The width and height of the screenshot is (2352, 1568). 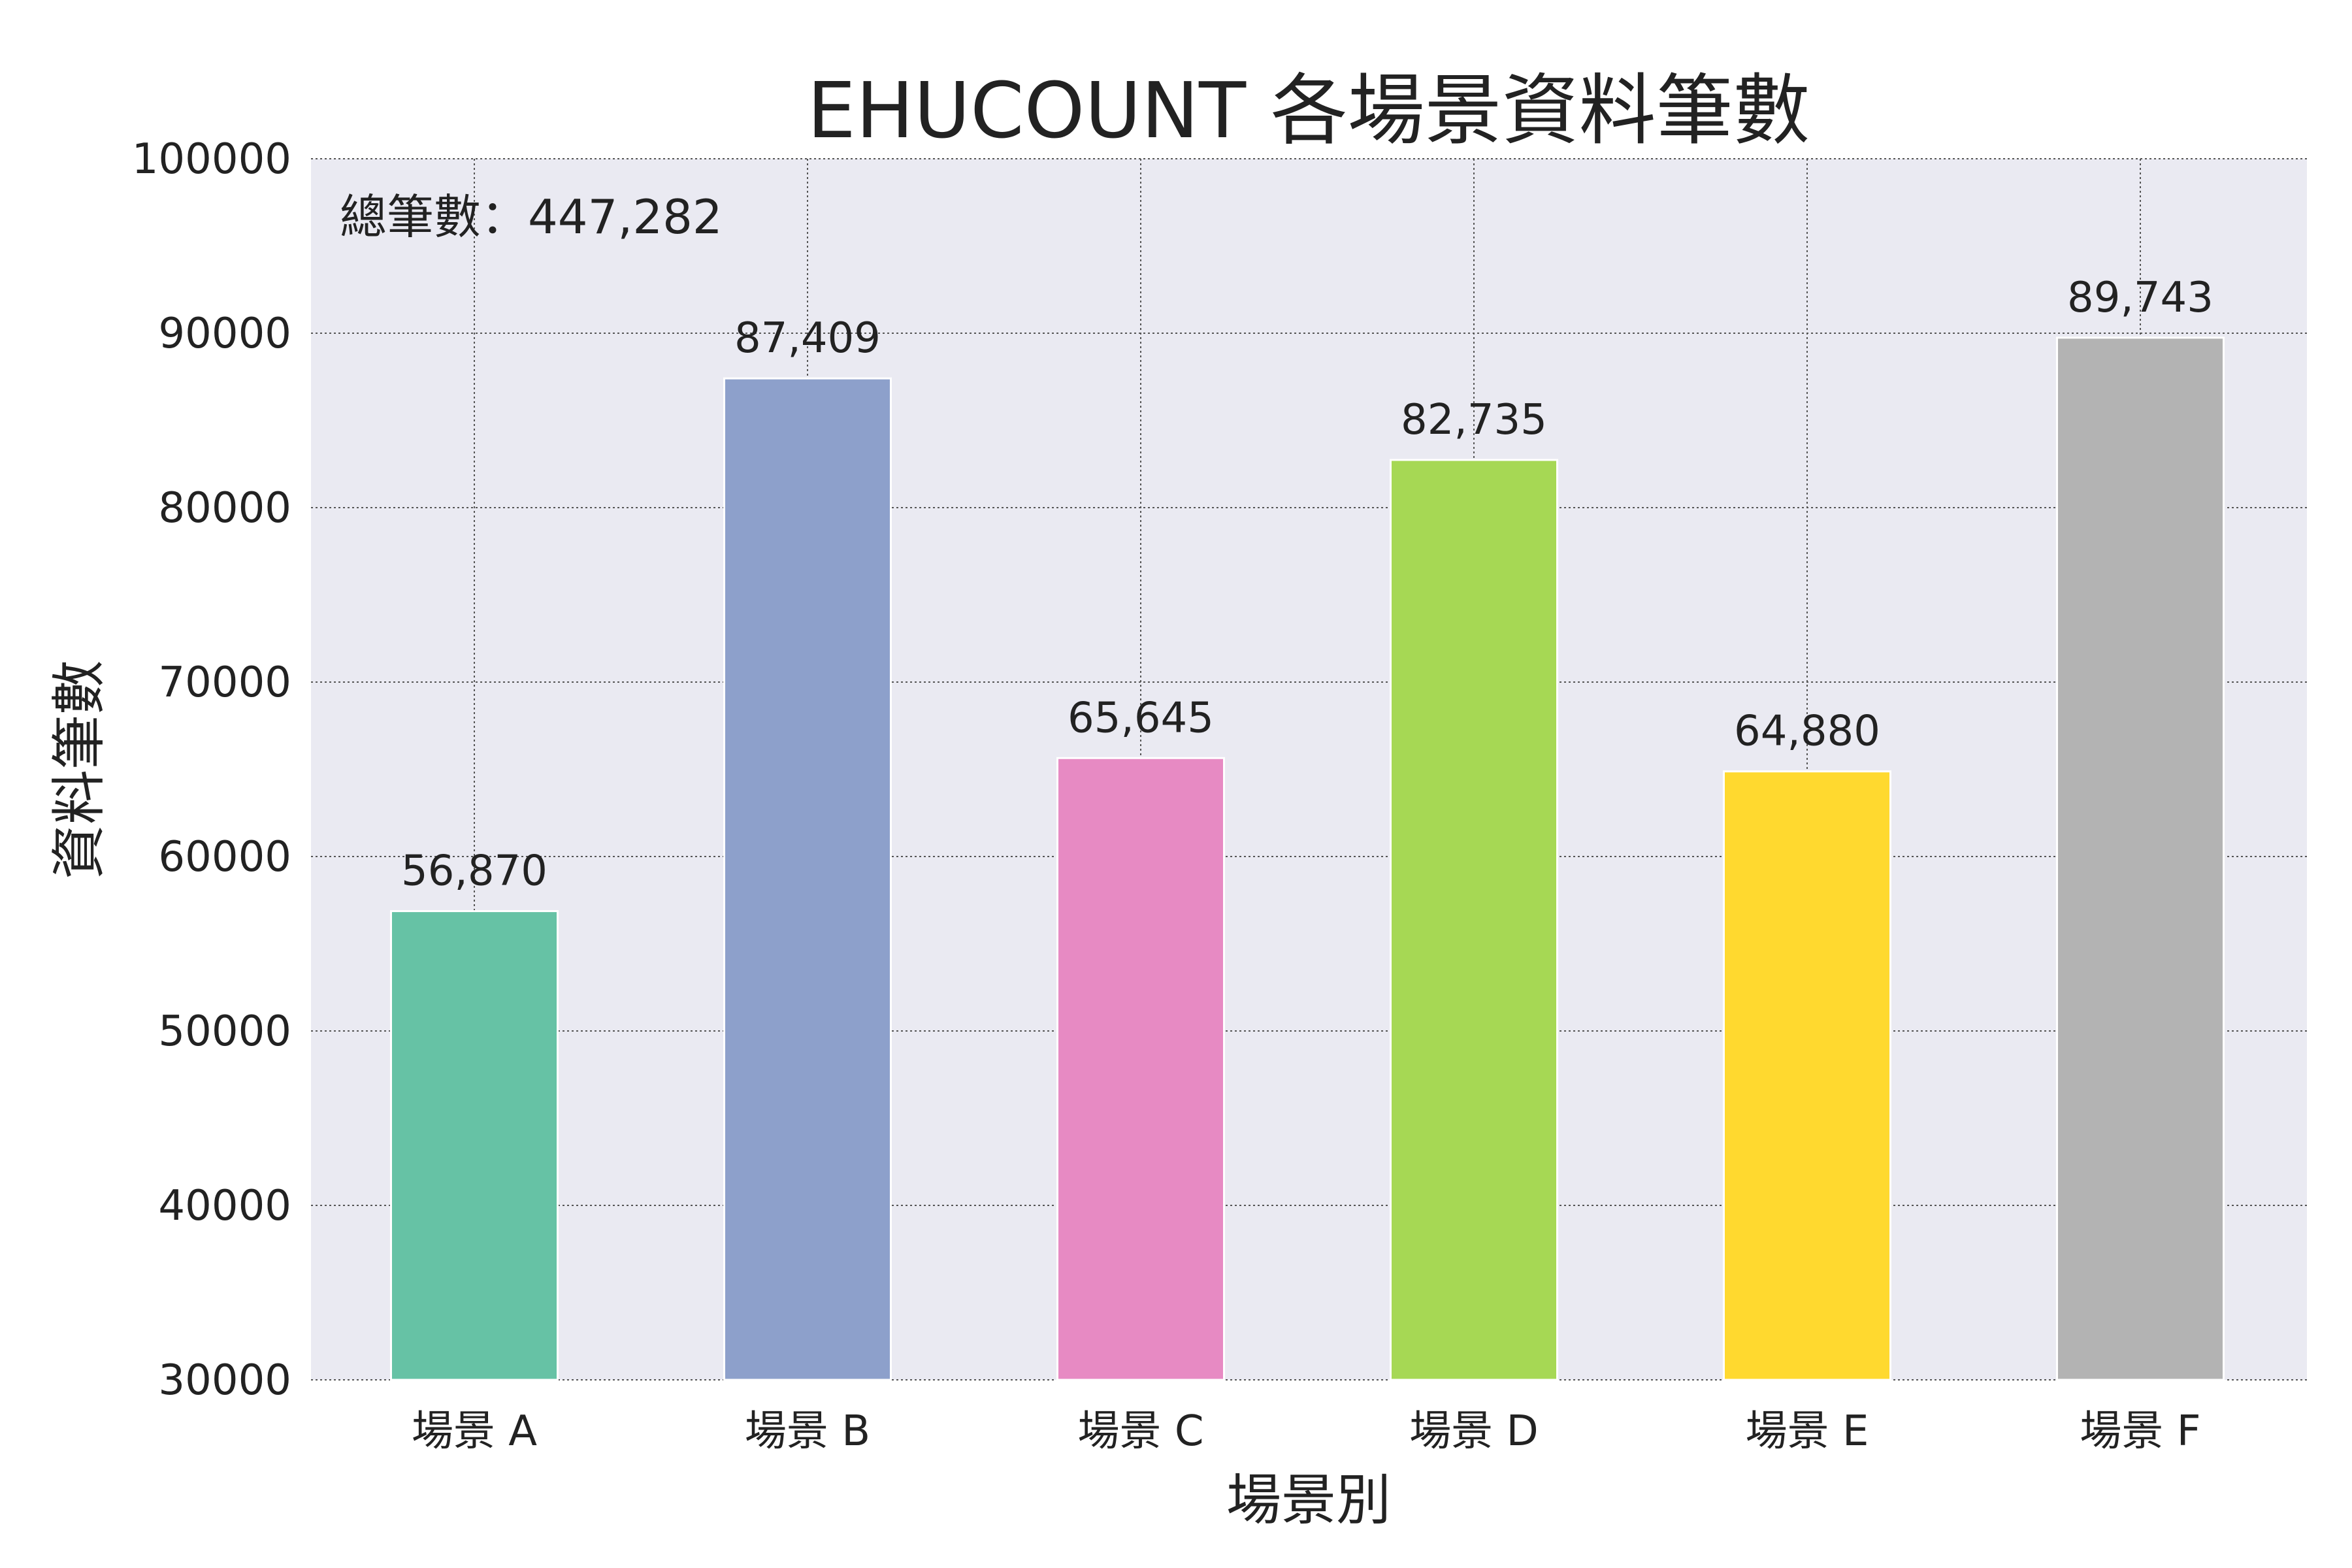 I want to click on y-tick-label: 50000, so click(x=224, y=1031).